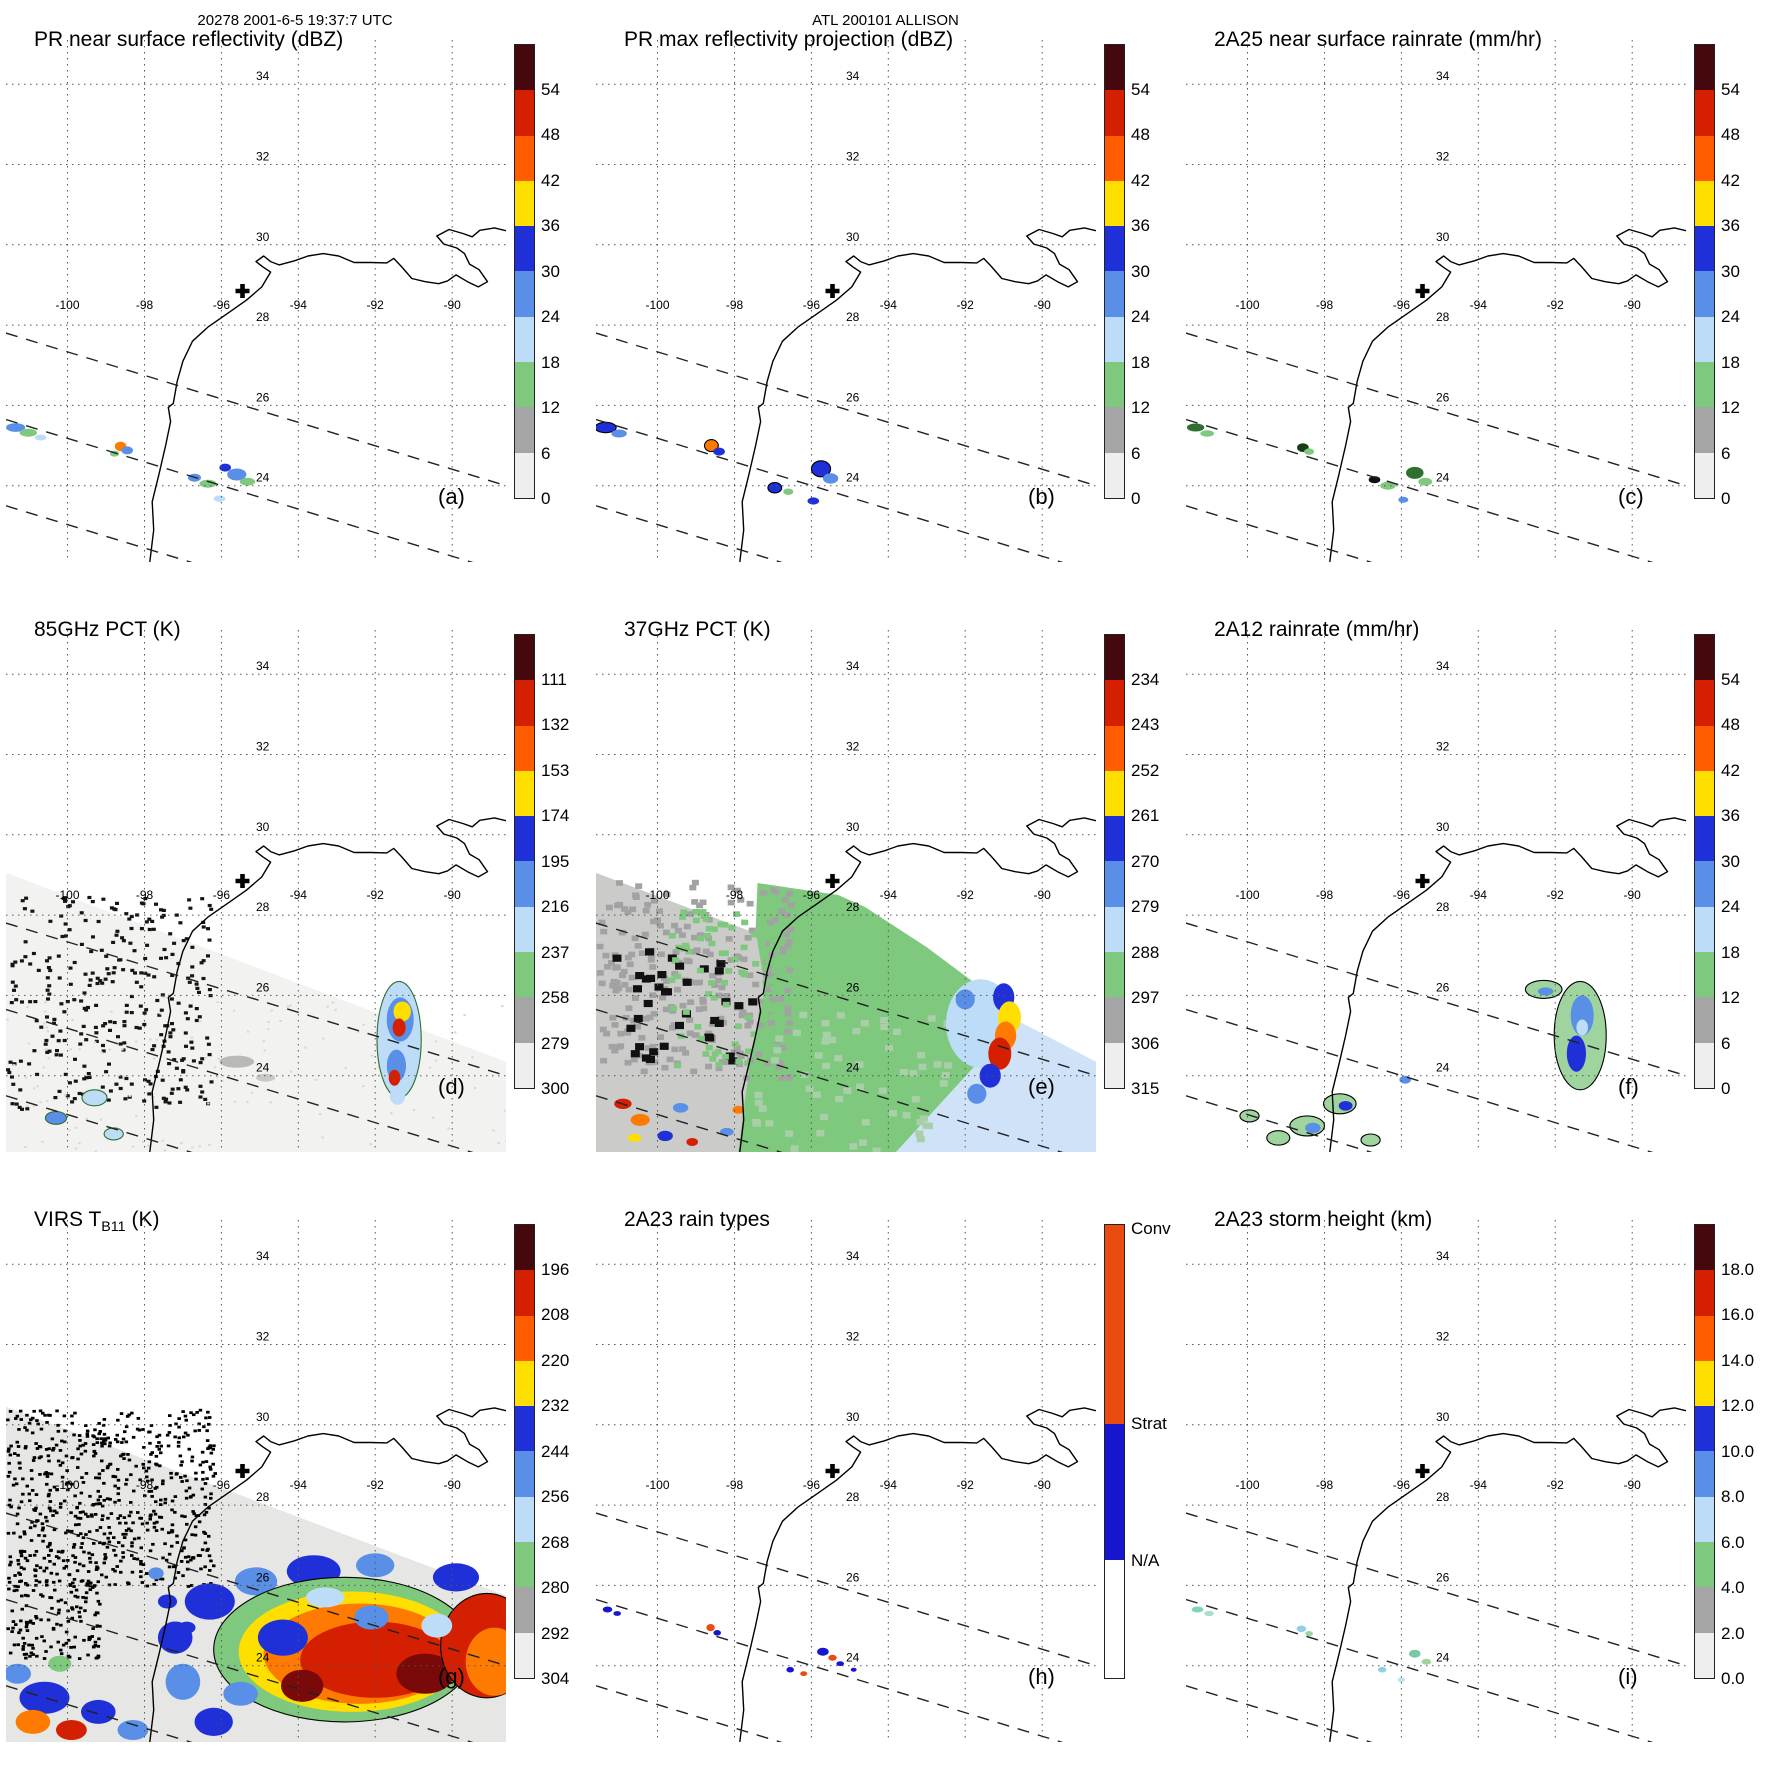  What do you see at coordinates (555, 770) in the screenshot?
I see `colorbar-tick-label: 153` at bounding box center [555, 770].